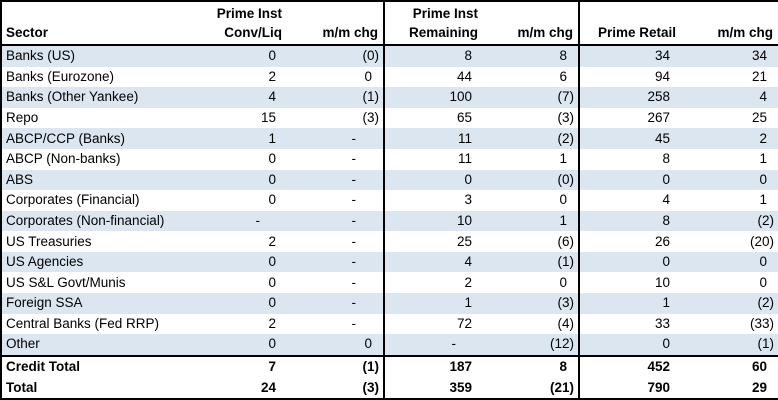  What do you see at coordinates (433, 23) in the screenshot?
I see `col-header-remaining: Prime Inst Remaining` at bounding box center [433, 23].